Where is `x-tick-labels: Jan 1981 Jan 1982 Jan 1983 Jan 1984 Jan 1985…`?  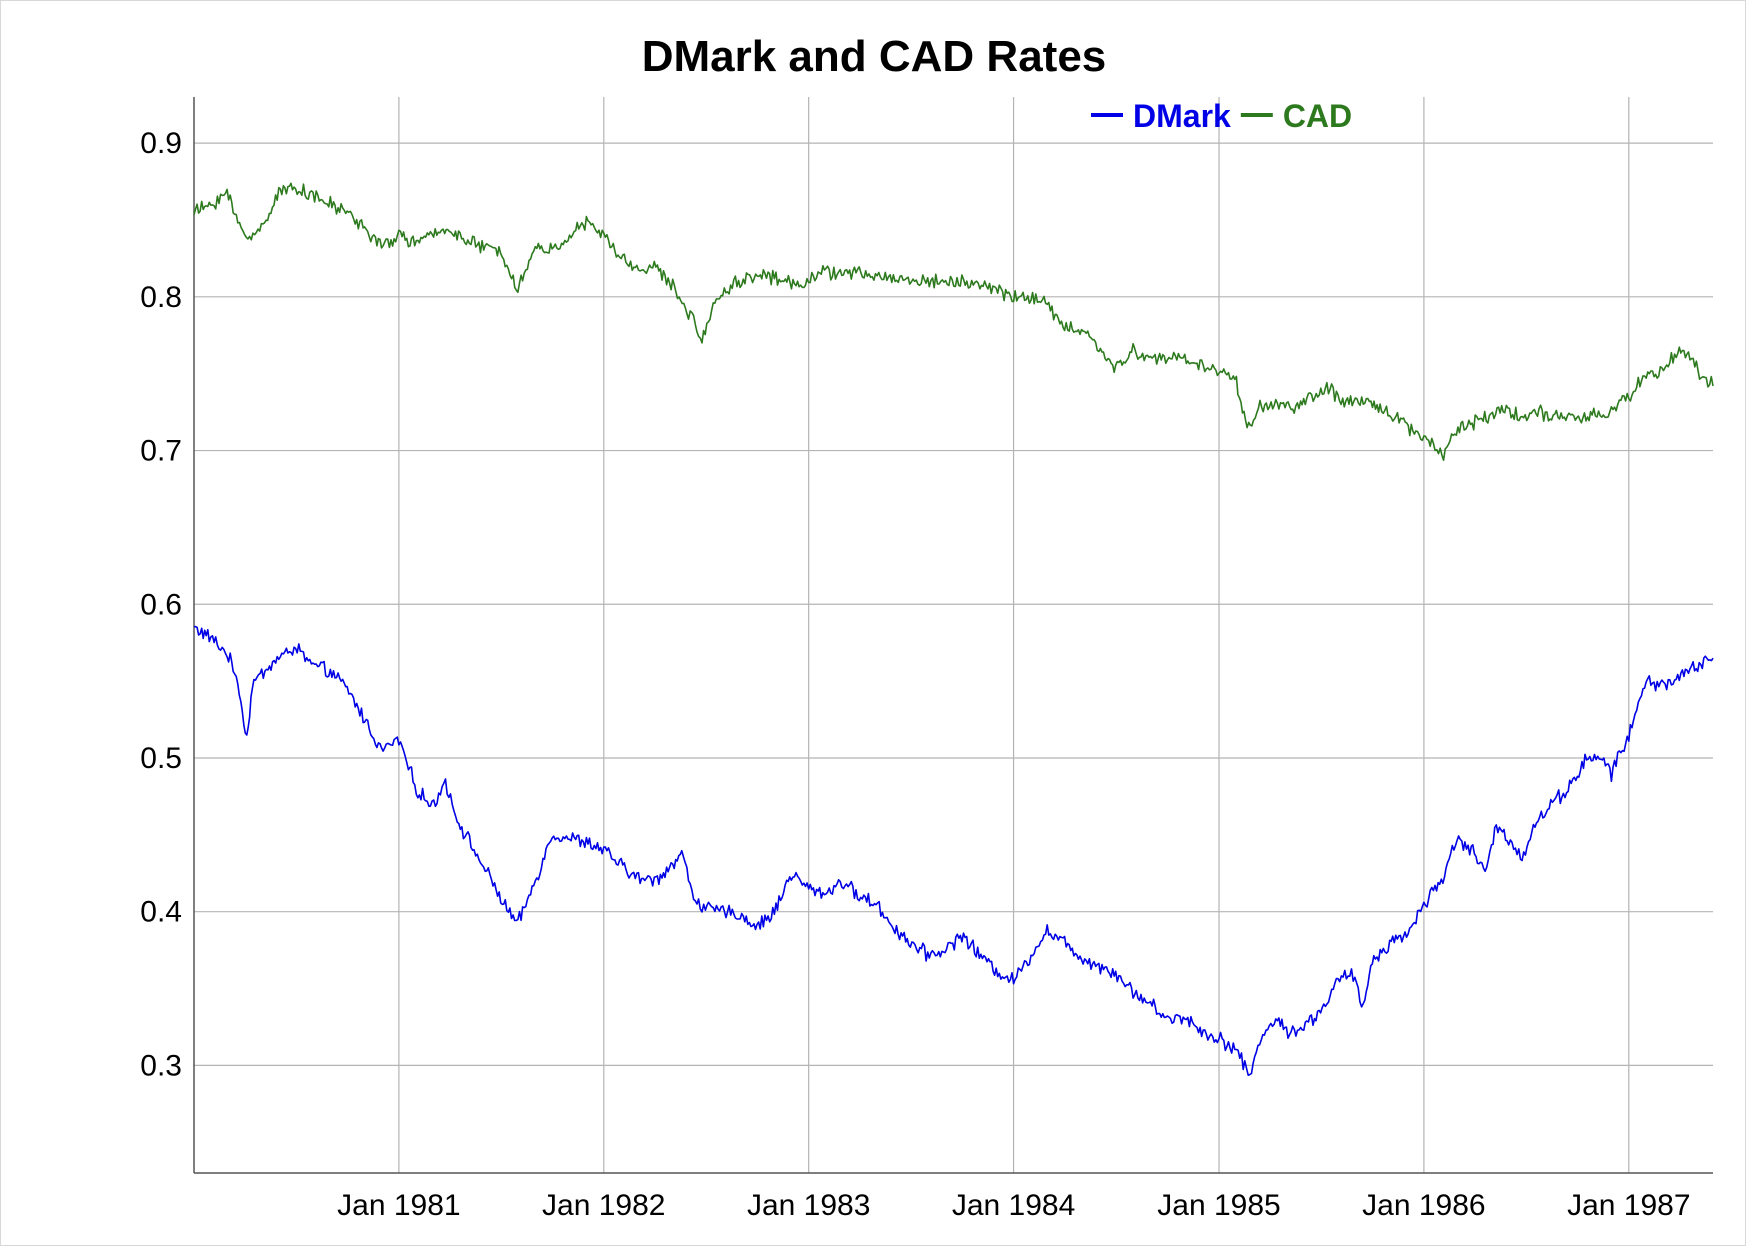
x-tick-labels: Jan 1981 Jan 1982 Jan 1983 Jan 1984 Jan 1985… is located at coordinates (1013, 1205).